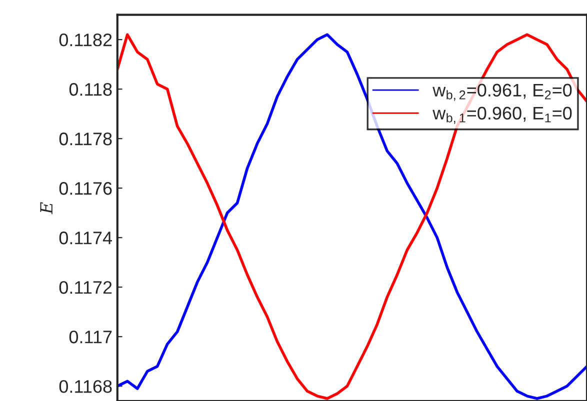  I want to click on legend-label: w$_{b,1}$=0.960, E$_{1}$=0, so click(502, 115).